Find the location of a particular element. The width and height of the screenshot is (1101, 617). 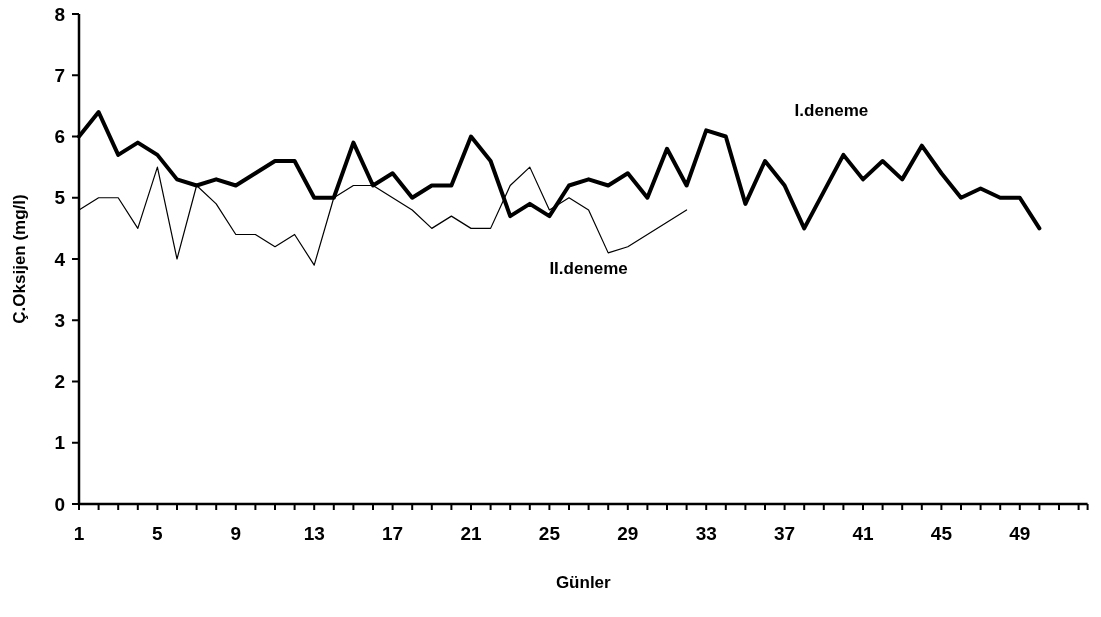

y-tick-label: 3 is located at coordinates (59, 320).